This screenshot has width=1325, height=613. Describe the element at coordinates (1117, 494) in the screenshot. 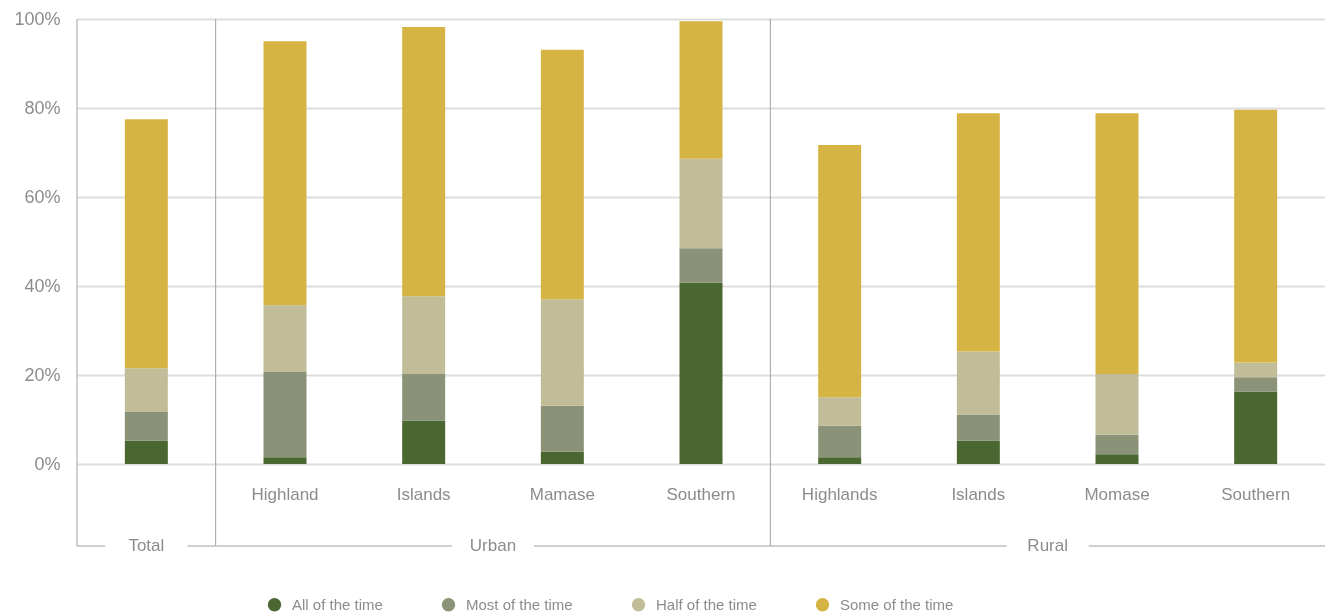

I see `x-tick-label: Momase` at that location.